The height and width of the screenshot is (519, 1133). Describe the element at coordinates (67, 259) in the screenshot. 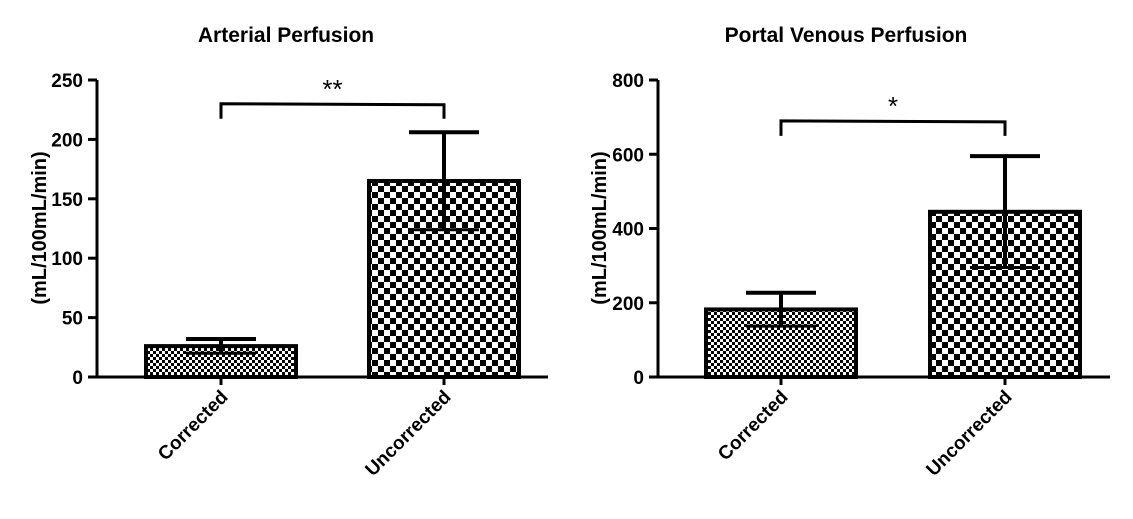

I see `y-tick-label: 100` at that location.